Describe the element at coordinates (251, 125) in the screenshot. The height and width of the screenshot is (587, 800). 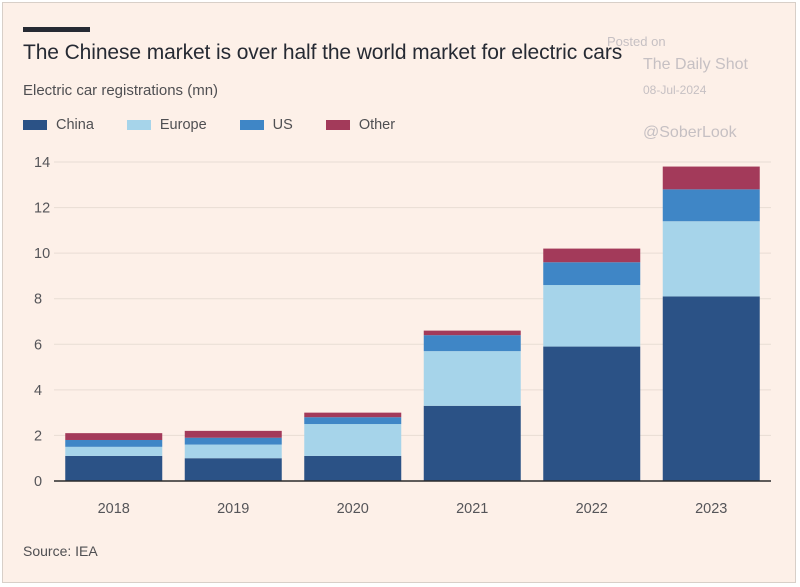
I see `legend-swatch-us` at that location.